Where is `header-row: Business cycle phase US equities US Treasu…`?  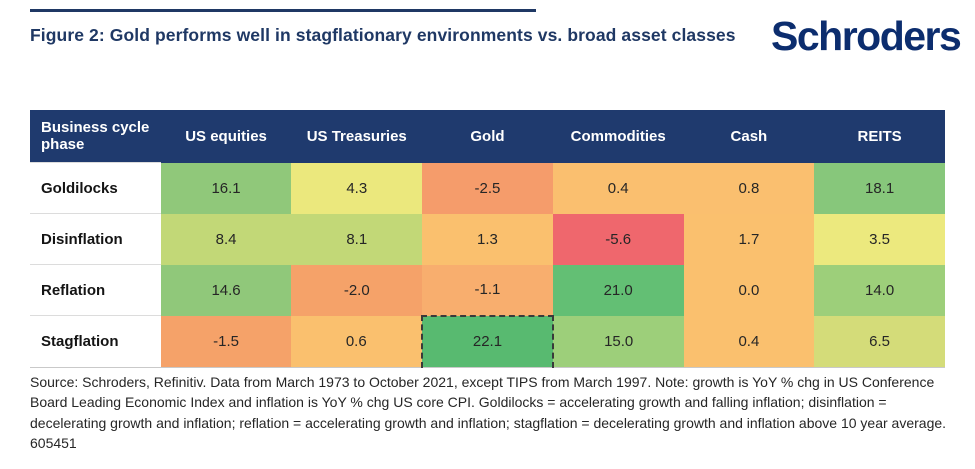
header-row: Business cycle phase US equities US Treasu… is located at coordinates (487, 136).